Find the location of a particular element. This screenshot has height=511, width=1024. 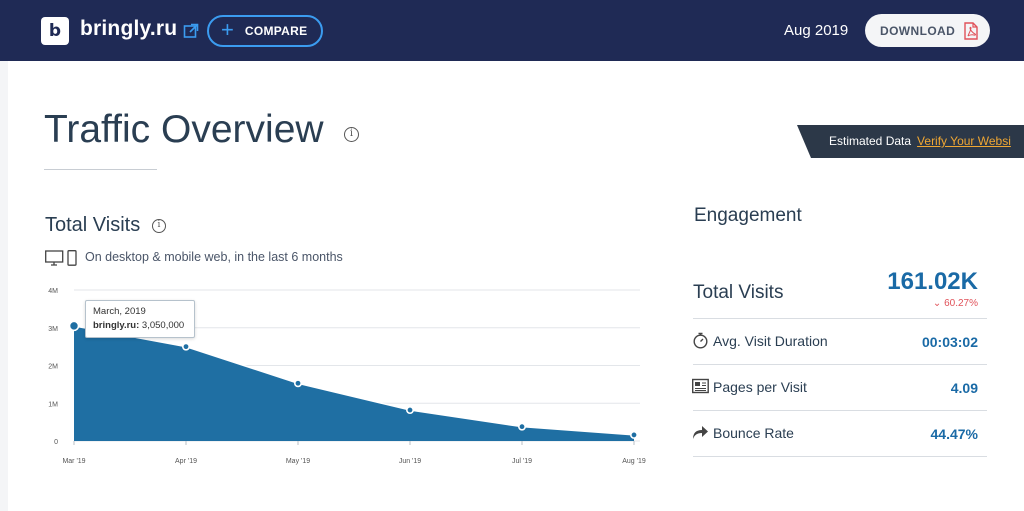

compare-button: + COMPARE is located at coordinates (265, 31).